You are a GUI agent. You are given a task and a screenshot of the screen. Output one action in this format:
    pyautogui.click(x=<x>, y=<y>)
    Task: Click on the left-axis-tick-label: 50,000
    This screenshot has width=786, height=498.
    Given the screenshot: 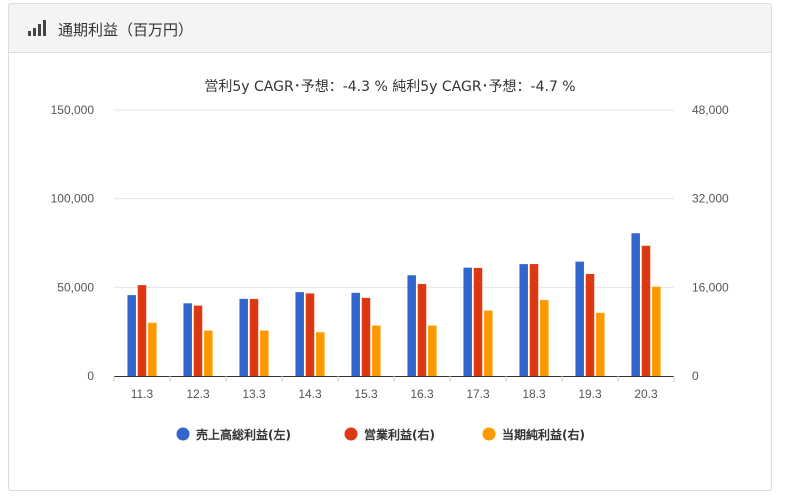 What is the action you would take?
    pyautogui.click(x=75, y=287)
    